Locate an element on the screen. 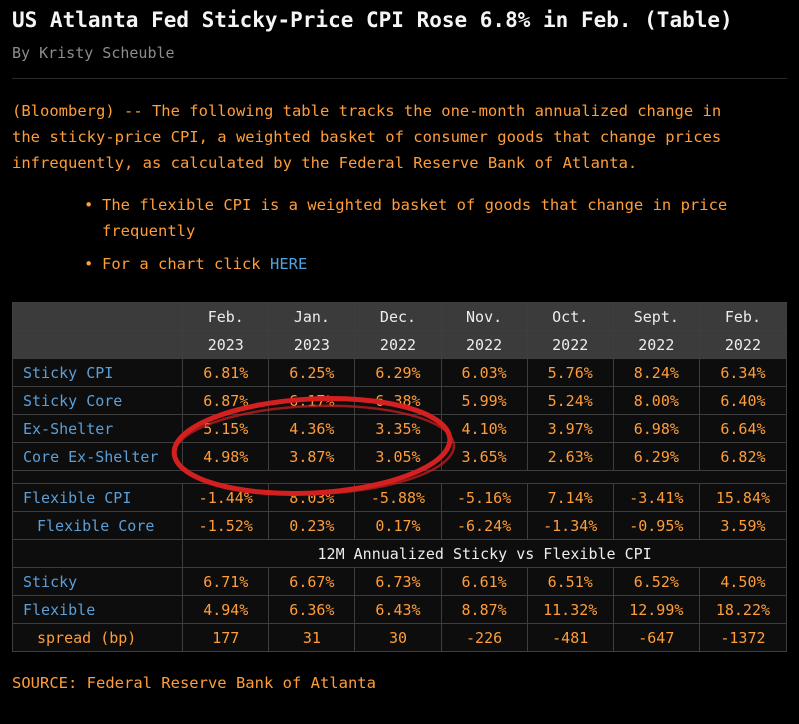 This screenshot has width=799, height=724. cell: 6.71% is located at coordinates (226, 581).